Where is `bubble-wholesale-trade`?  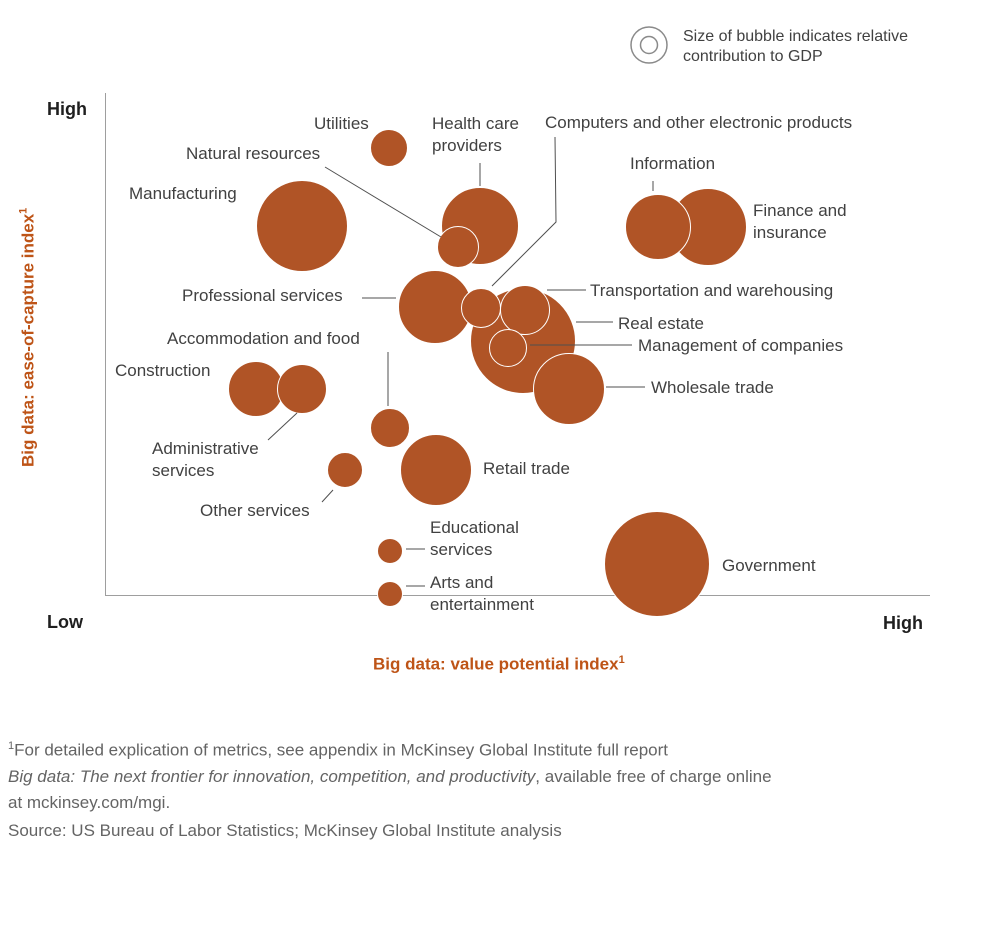 bubble-wholesale-trade is located at coordinates (569, 389).